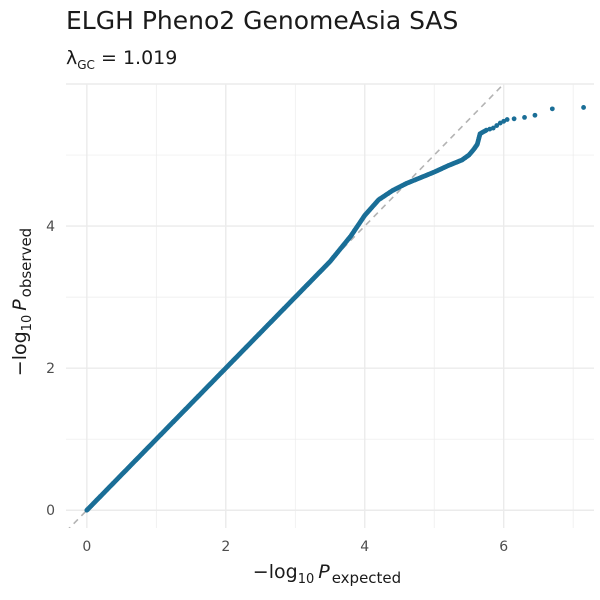 Image resolution: width=600 pixels, height=600 pixels. I want to click on lambda-subtitle: λGC = 1.019, so click(121, 59).